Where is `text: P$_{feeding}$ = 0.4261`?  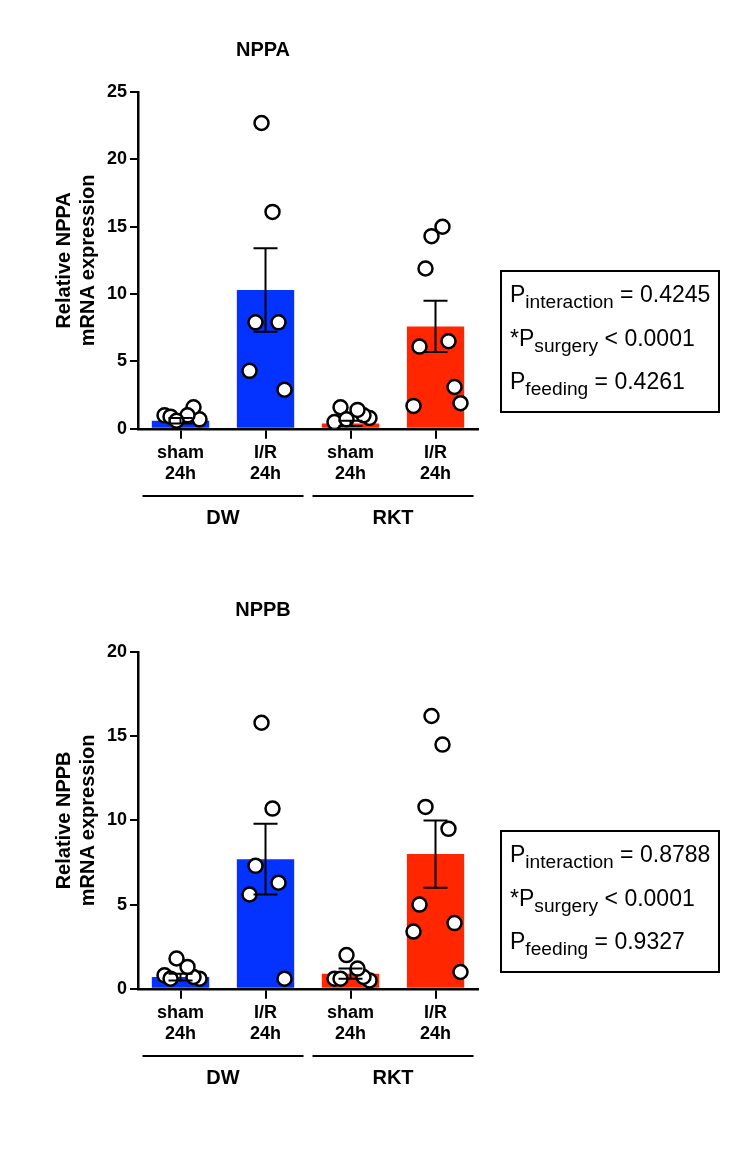 text: P$_{feeding}$ = 0.4261 is located at coordinates (598, 384).